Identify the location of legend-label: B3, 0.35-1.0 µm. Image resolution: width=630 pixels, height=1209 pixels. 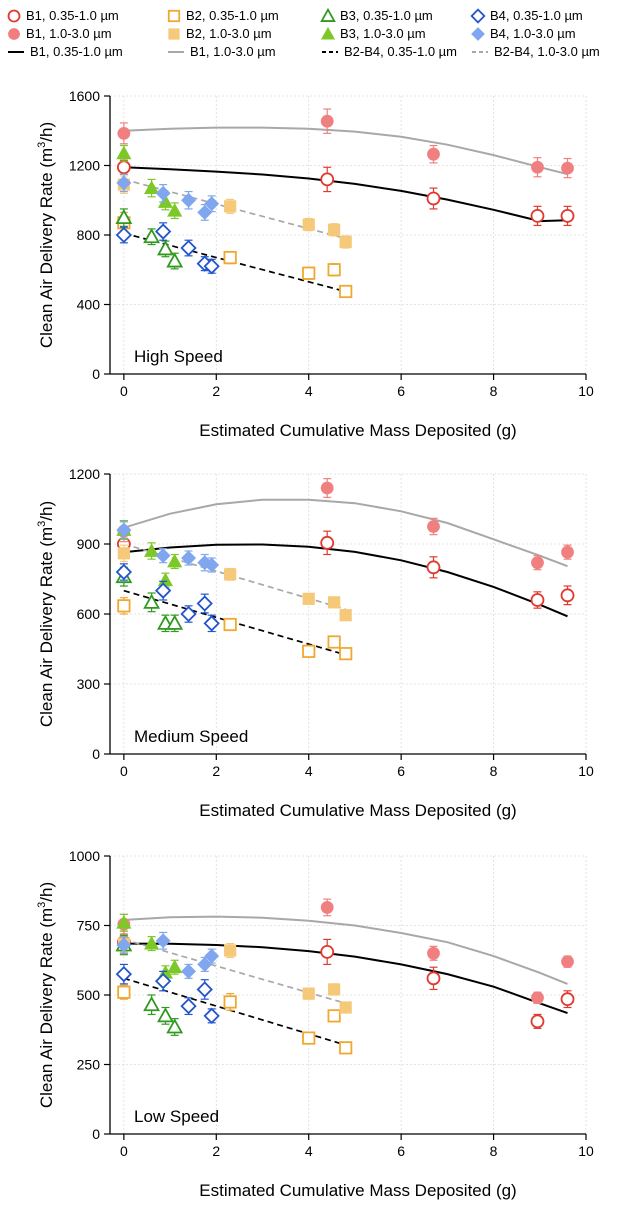
(386, 15).